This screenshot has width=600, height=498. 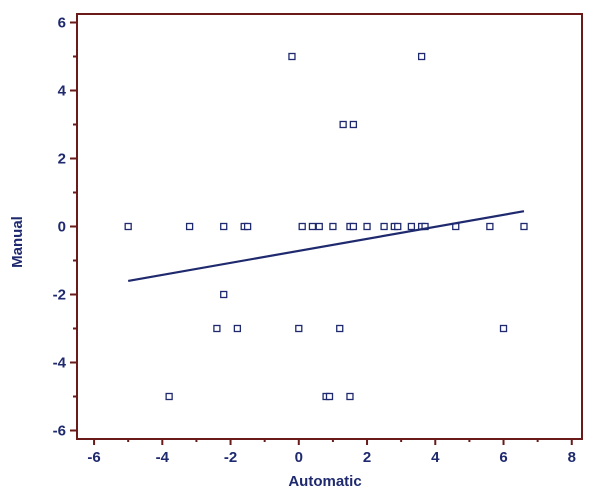 I want to click on y-tick-label: -4, so click(x=60, y=363).